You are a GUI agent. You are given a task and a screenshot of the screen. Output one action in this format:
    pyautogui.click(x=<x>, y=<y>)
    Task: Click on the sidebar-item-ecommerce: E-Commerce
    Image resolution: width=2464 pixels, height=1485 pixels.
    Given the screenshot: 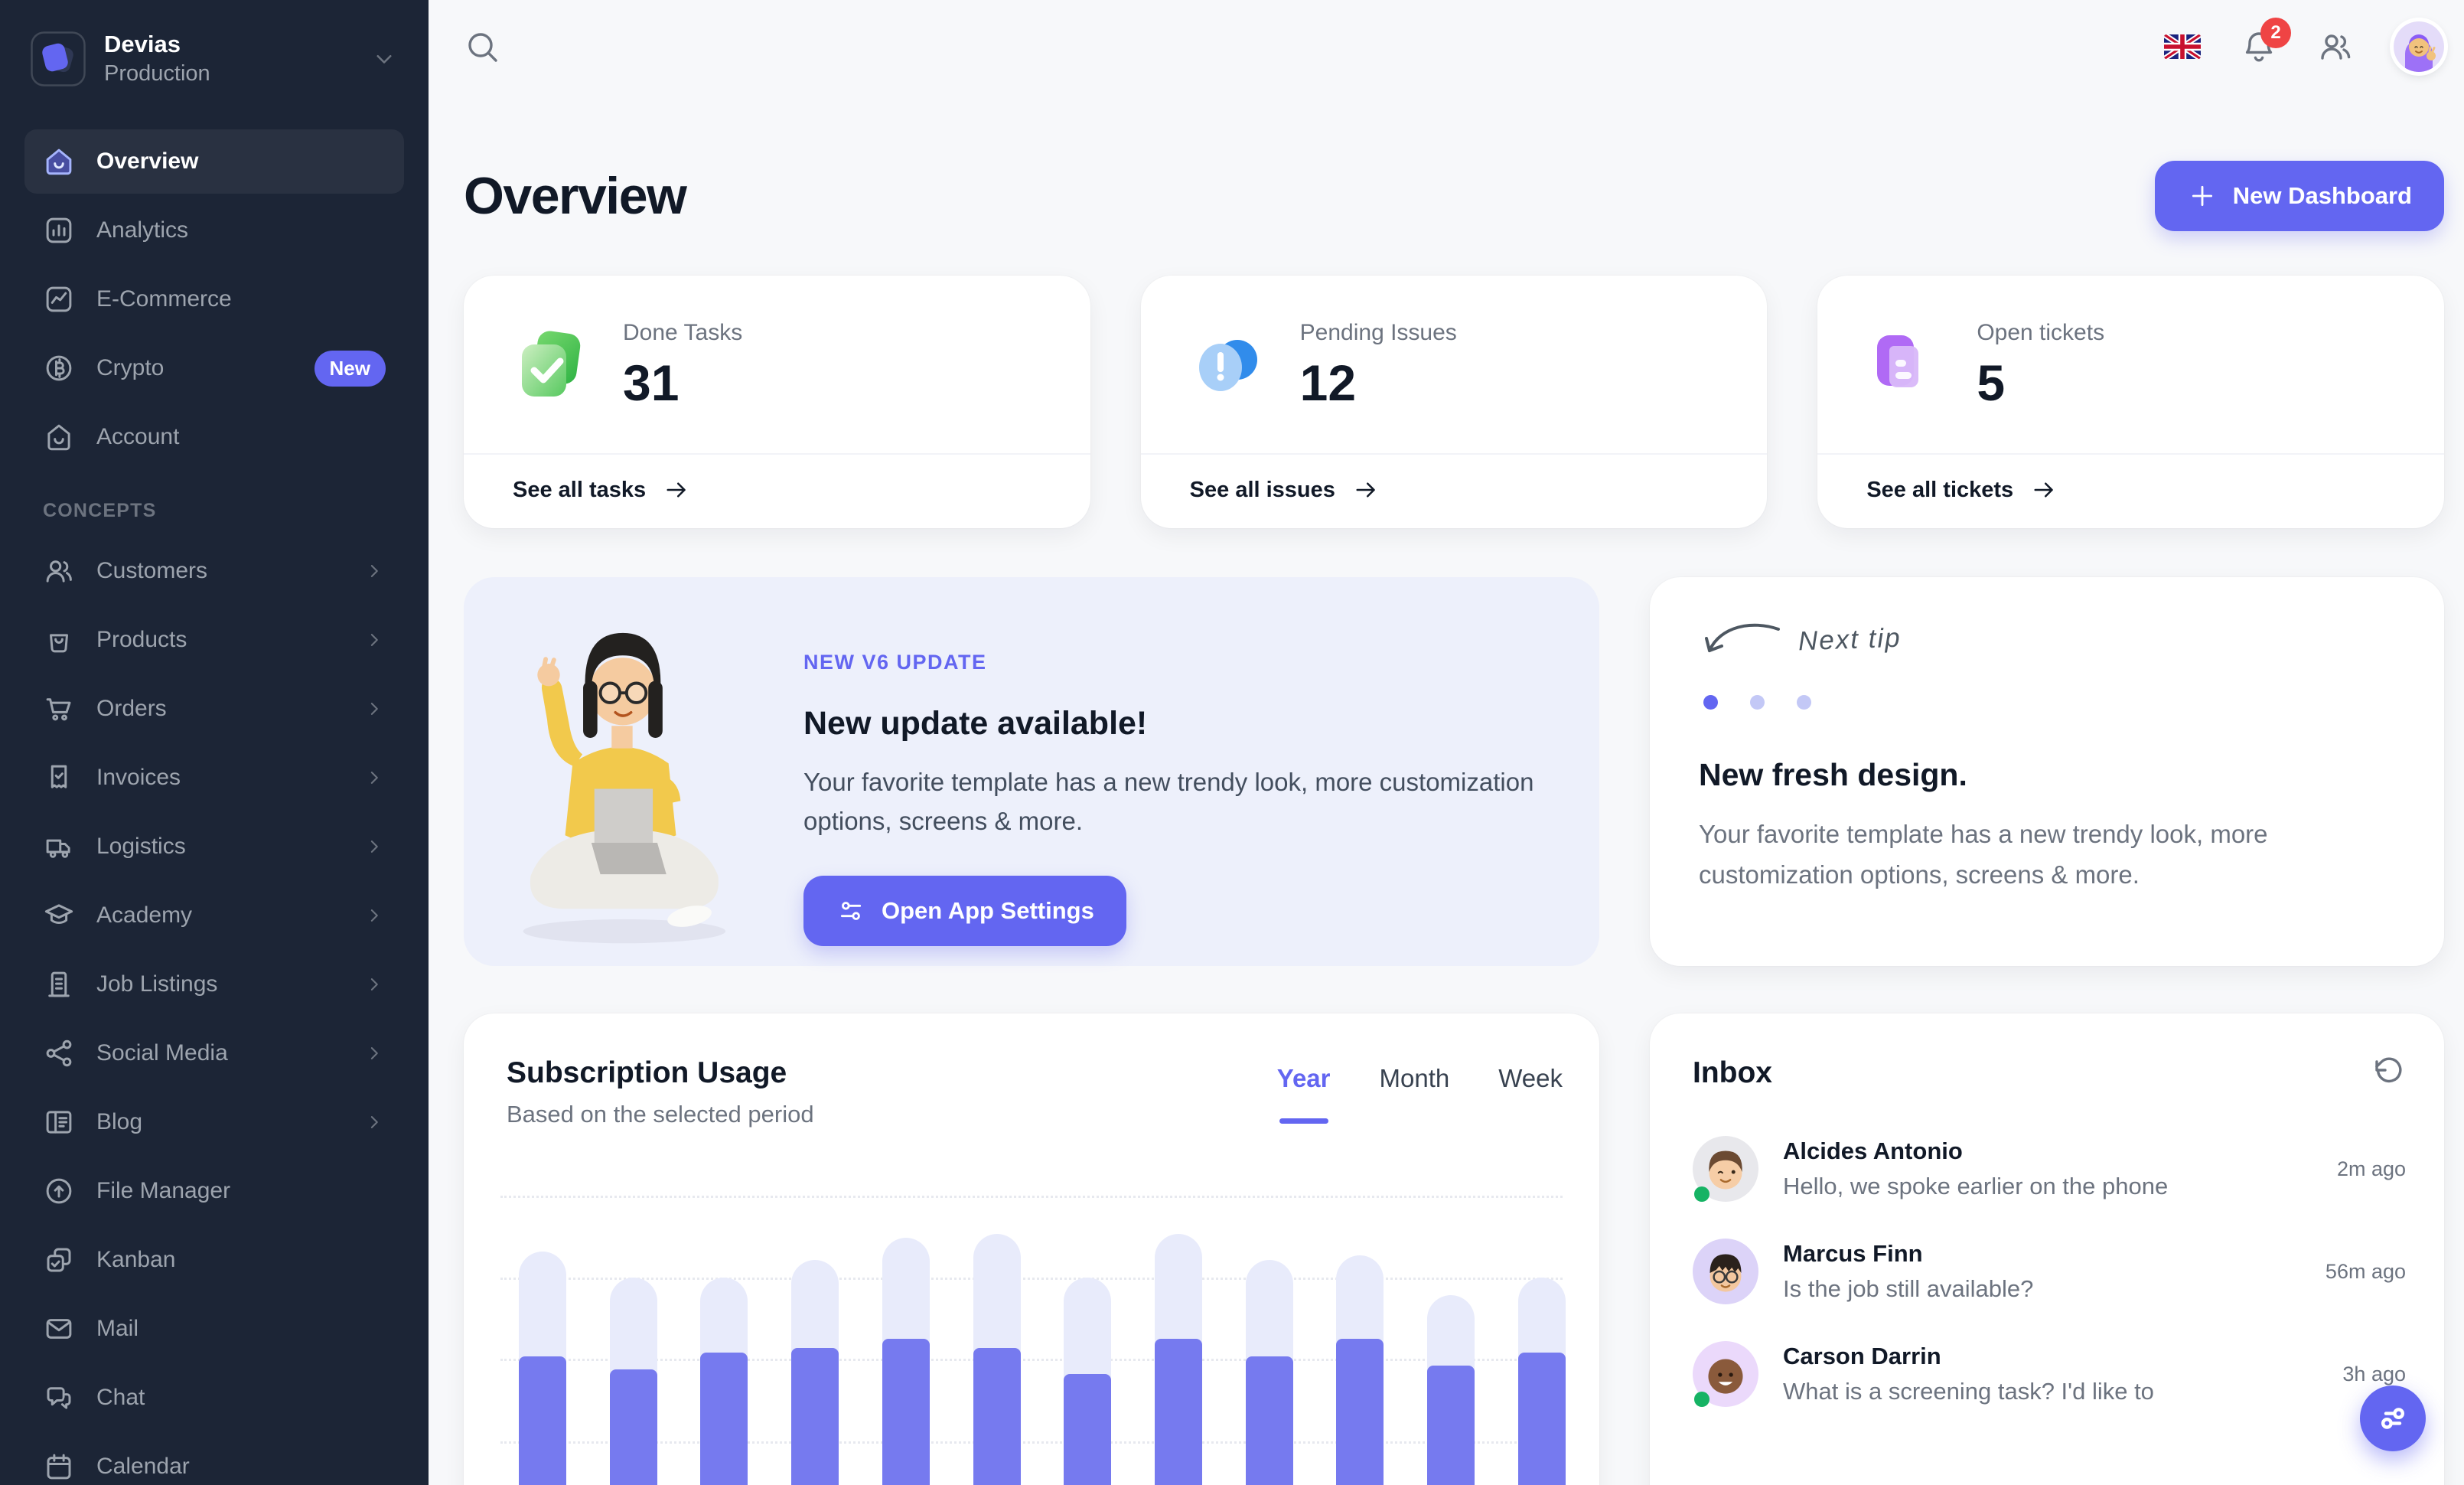 What is the action you would take?
    pyautogui.click(x=214, y=299)
    